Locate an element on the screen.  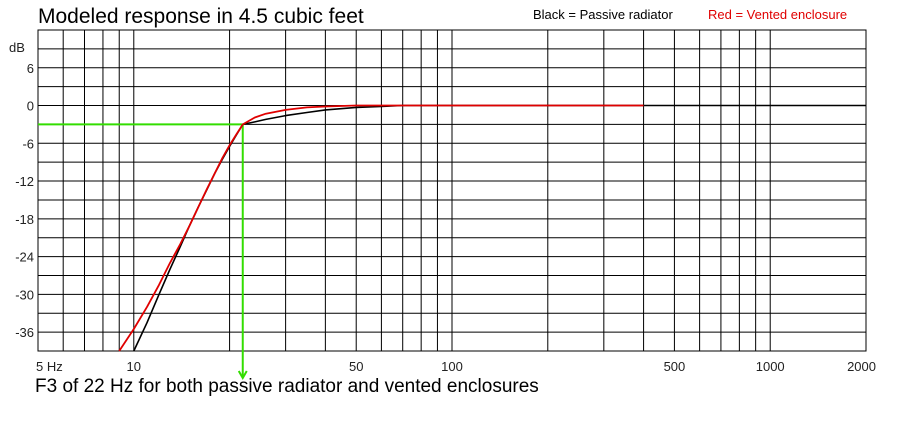
y-tick-label: -24 is located at coordinates (24, 257).